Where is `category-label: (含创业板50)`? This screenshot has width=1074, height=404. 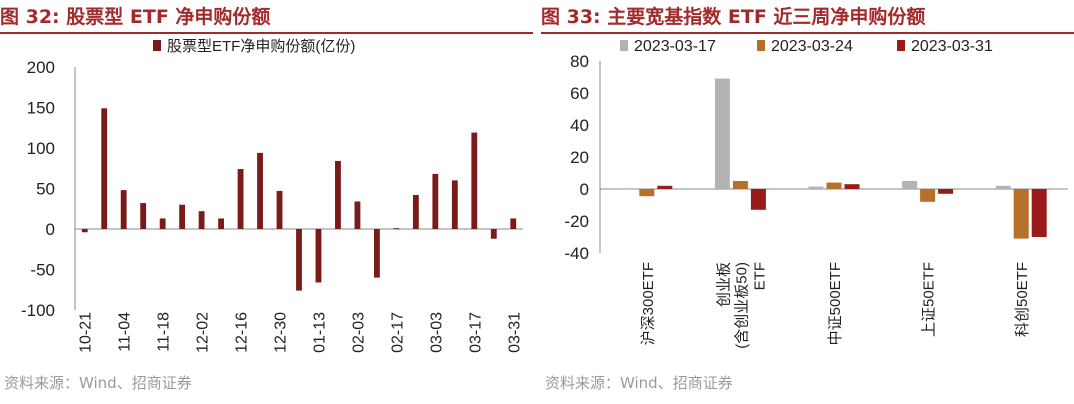 category-label: (含创业板50) is located at coordinates (741, 305).